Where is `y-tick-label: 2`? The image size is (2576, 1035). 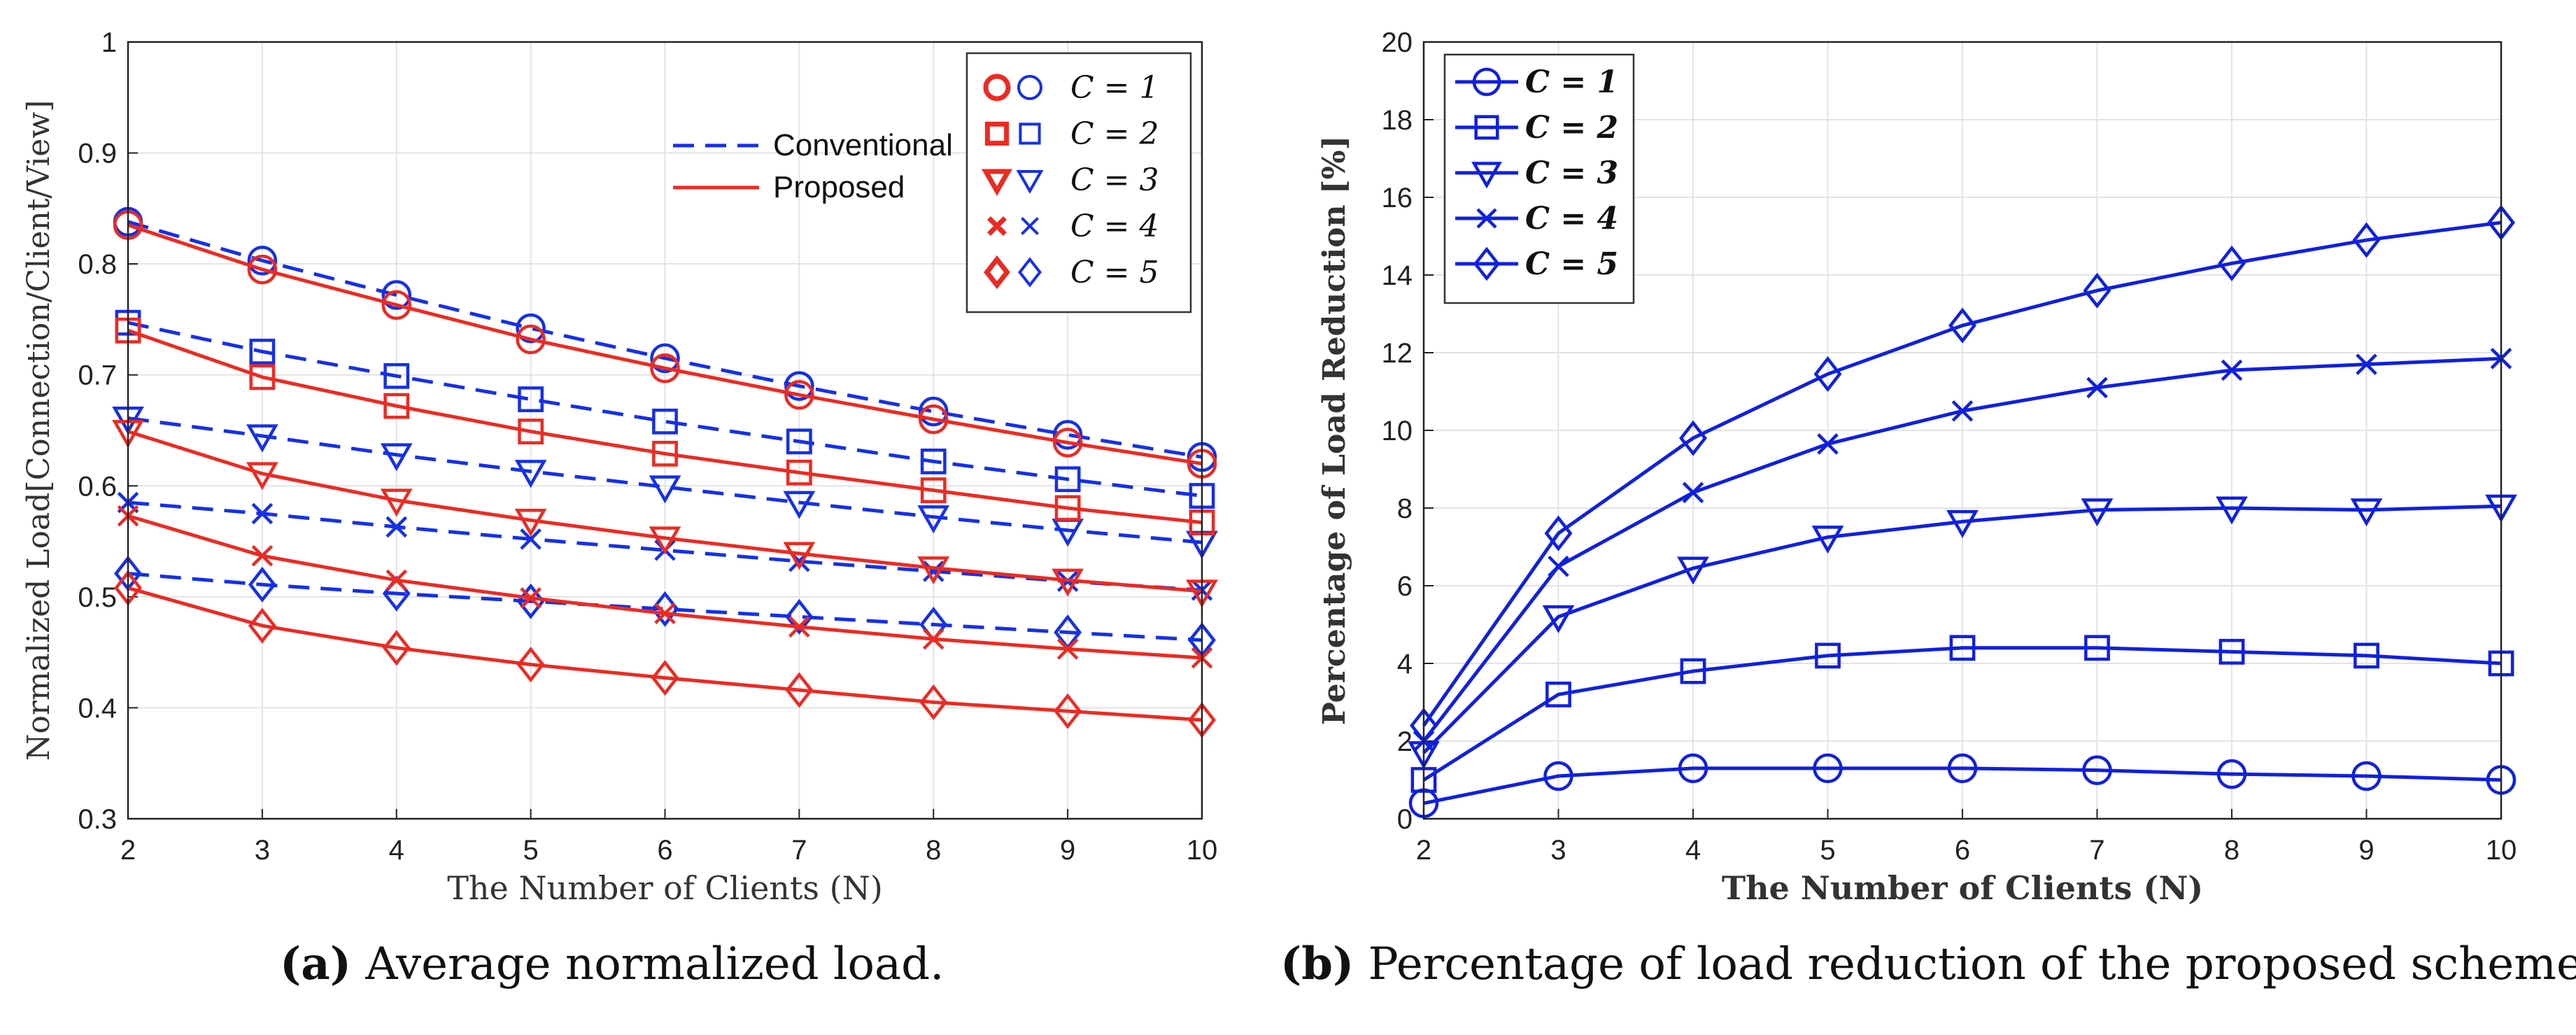 y-tick-label: 2 is located at coordinates (1405, 741).